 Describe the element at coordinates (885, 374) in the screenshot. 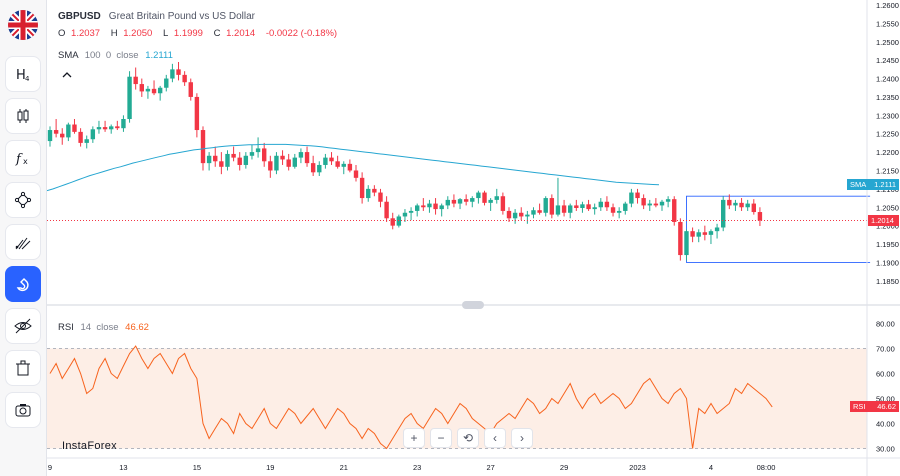

I see `rsi-tick-label: 60.00` at that location.